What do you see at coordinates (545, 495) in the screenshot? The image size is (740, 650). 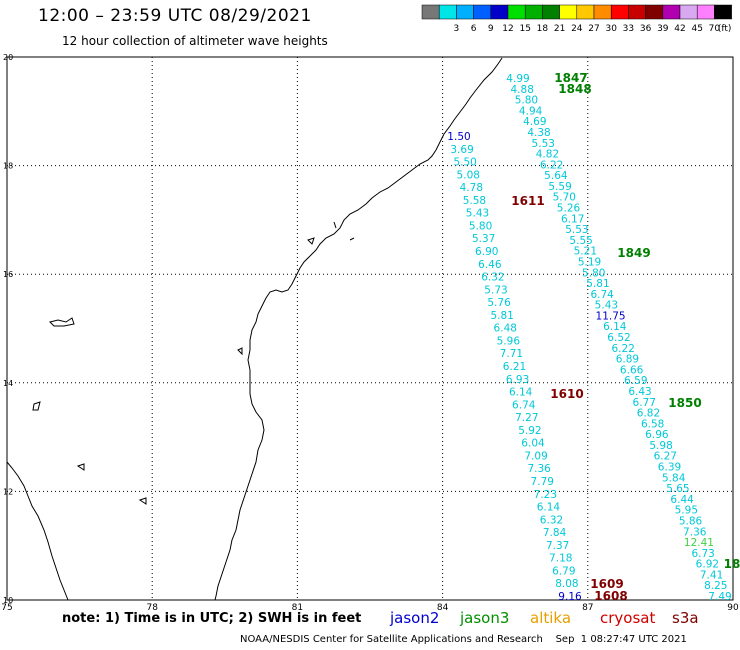 I see `wave-height-value: 7.23` at bounding box center [545, 495].